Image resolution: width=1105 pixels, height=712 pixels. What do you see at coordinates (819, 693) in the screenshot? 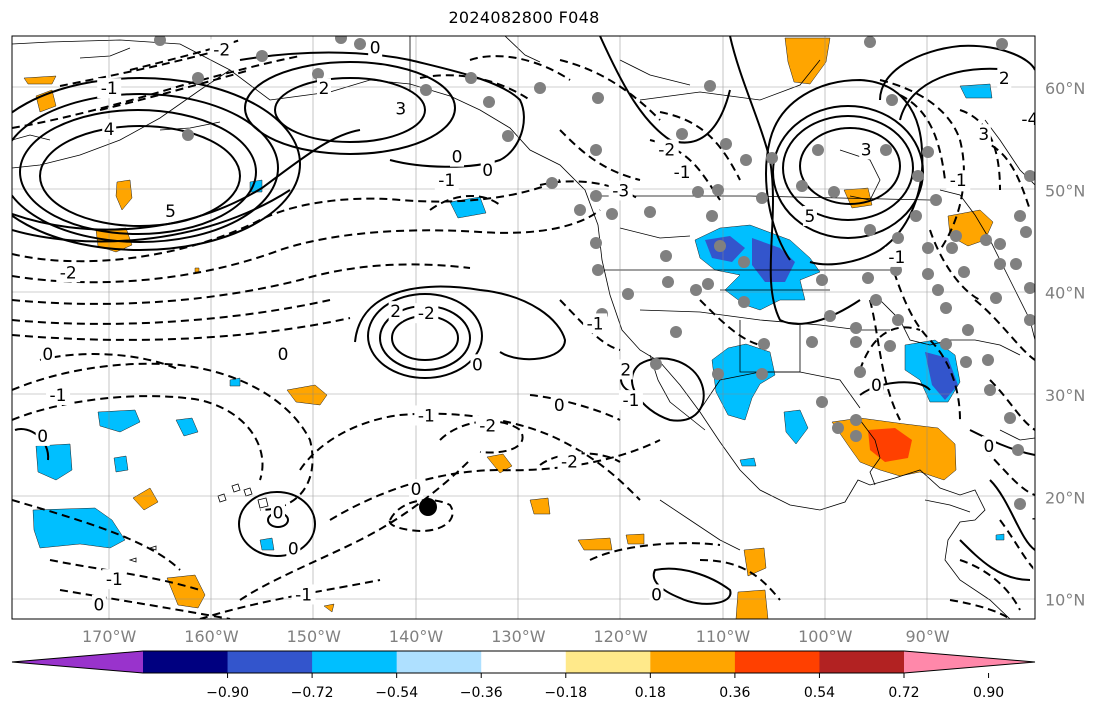
I see `colorbar-tick-label: 0.54` at bounding box center [819, 693].